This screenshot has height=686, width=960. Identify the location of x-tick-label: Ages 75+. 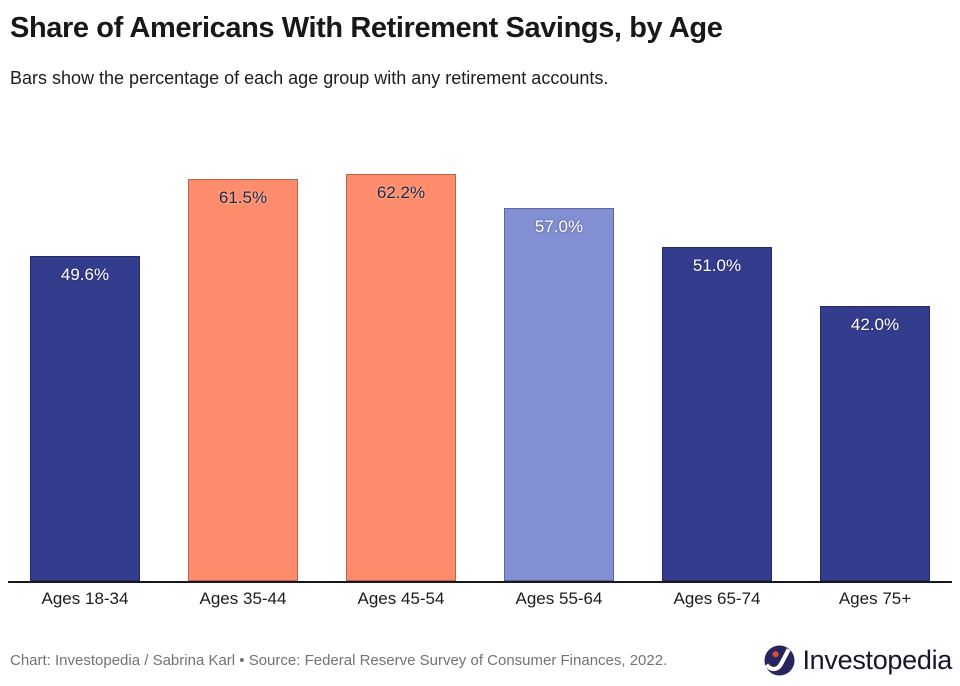
(875, 598).